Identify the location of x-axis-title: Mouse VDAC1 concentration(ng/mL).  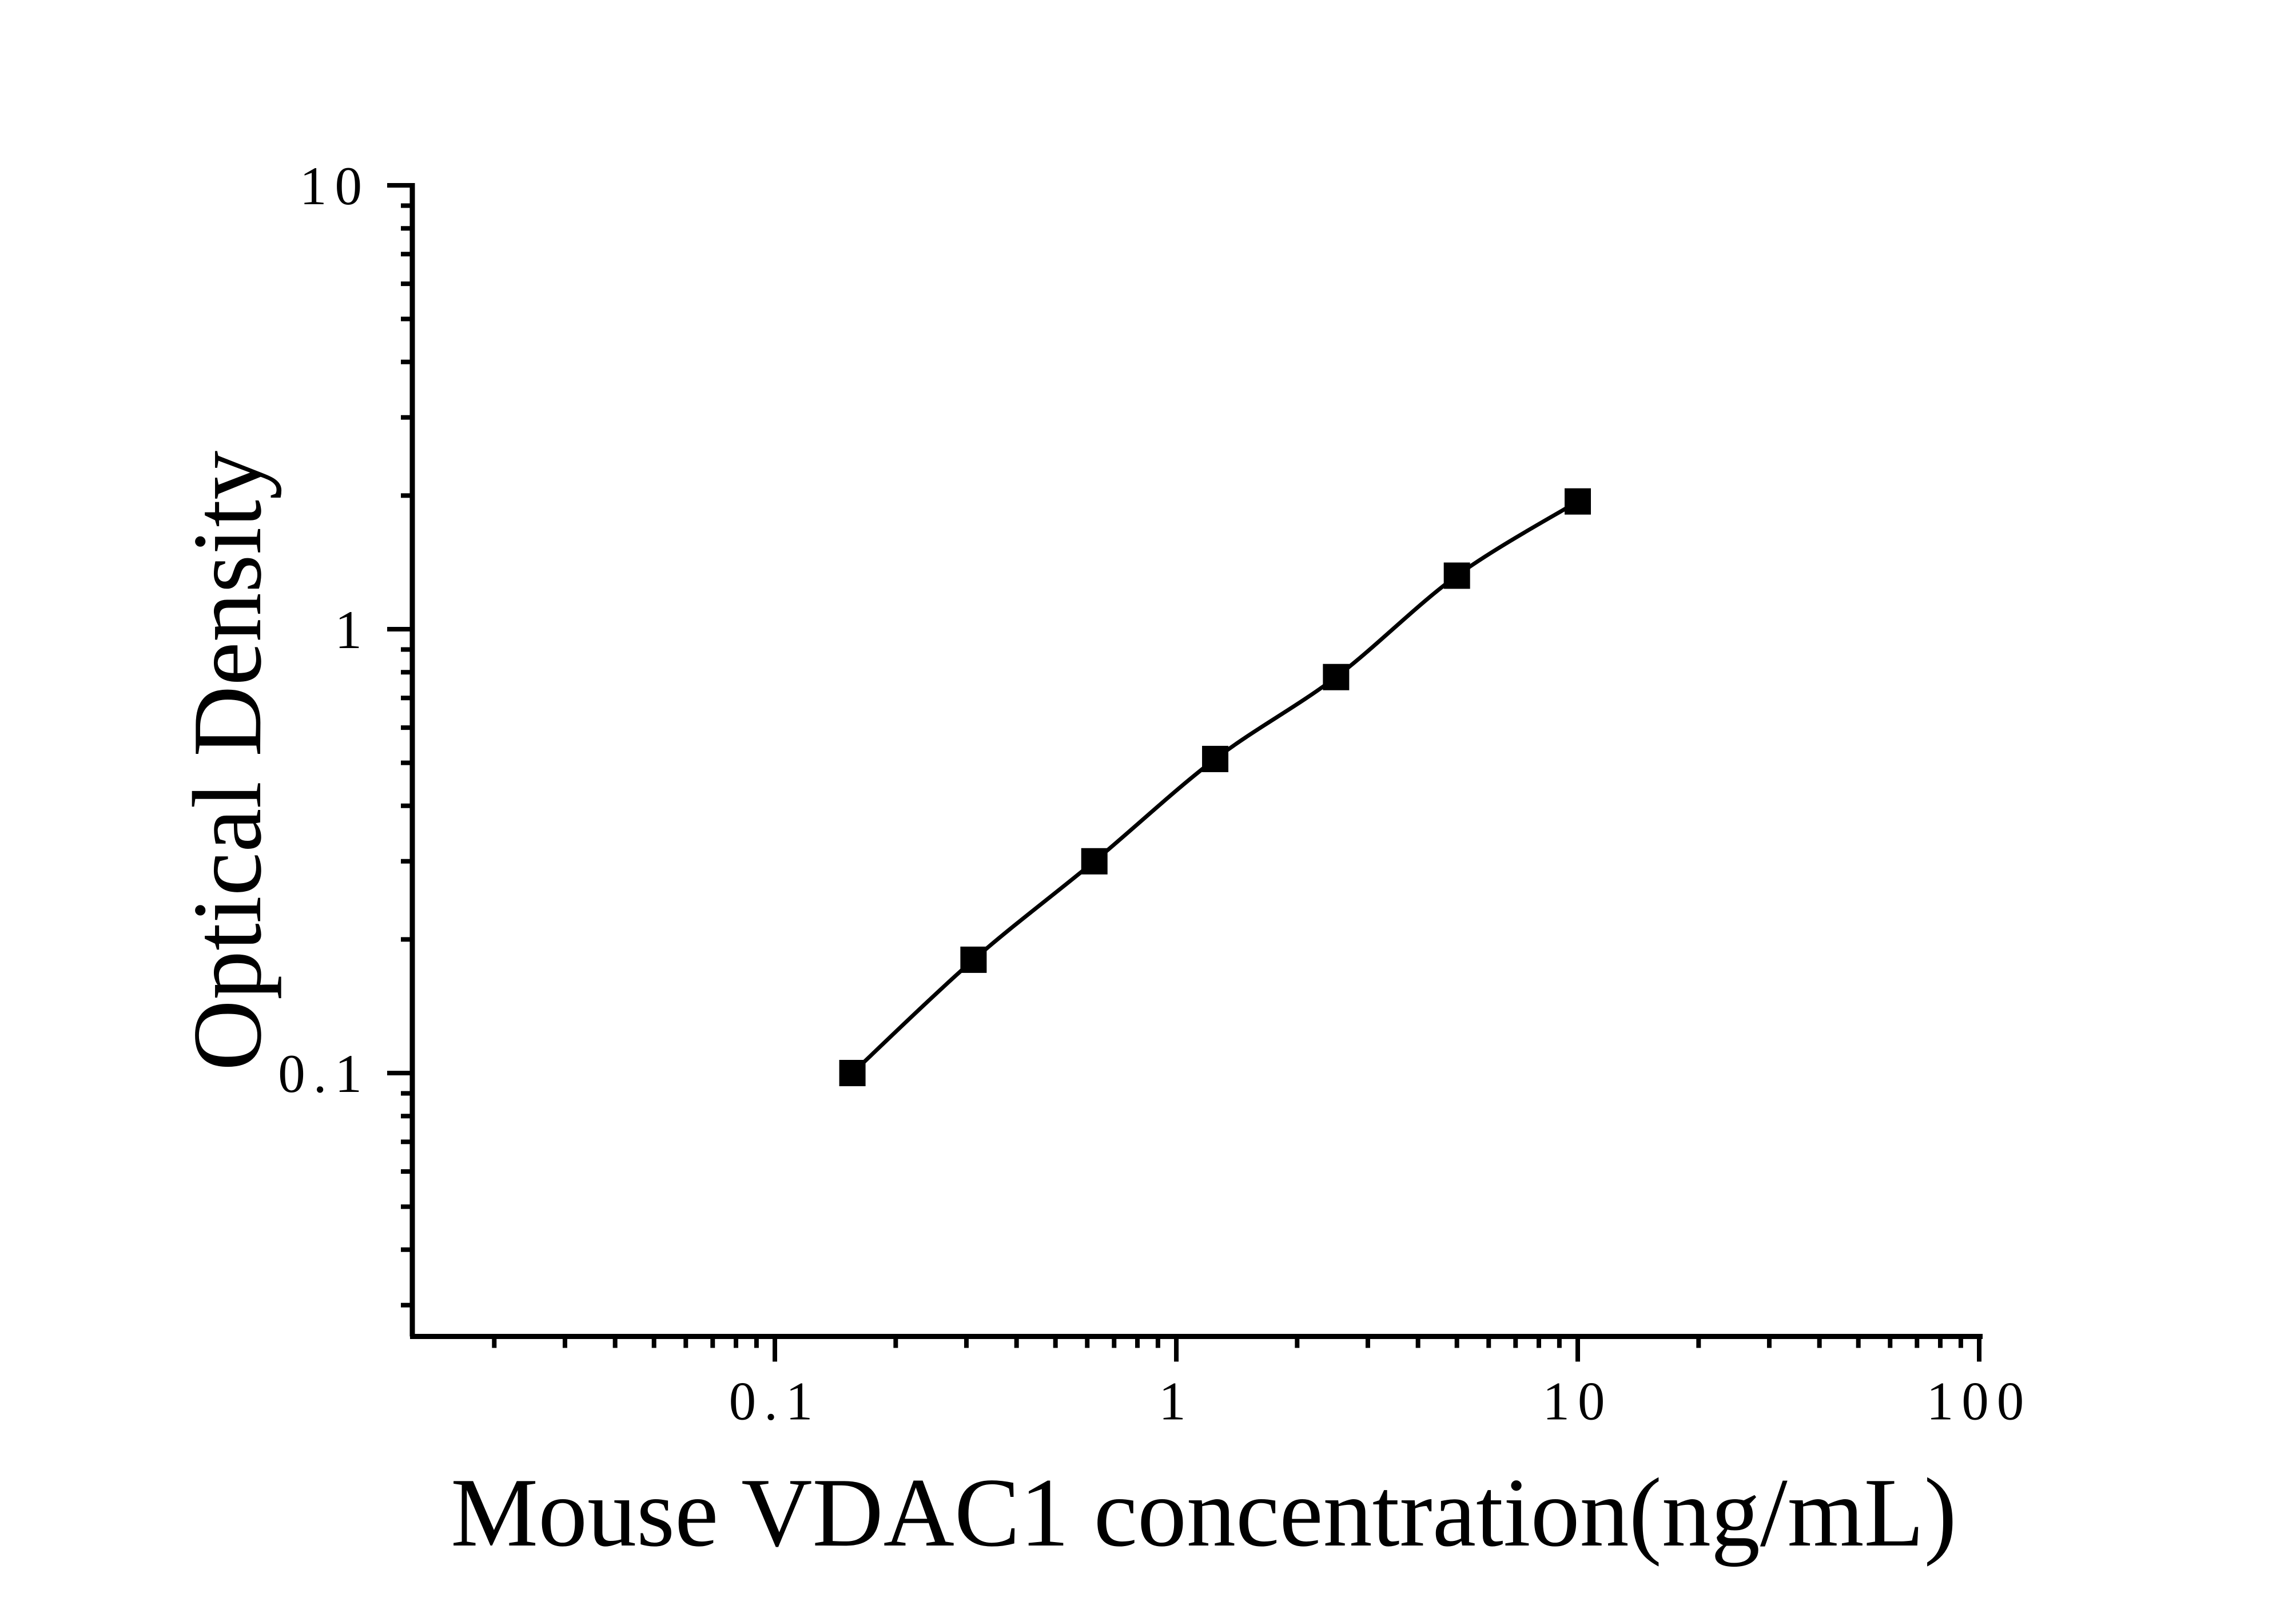
(1204, 1513).